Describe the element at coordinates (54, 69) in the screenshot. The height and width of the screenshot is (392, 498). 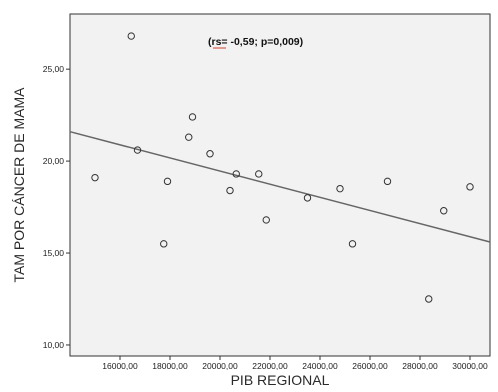
I see `y-tick-label: 25,00` at that location.